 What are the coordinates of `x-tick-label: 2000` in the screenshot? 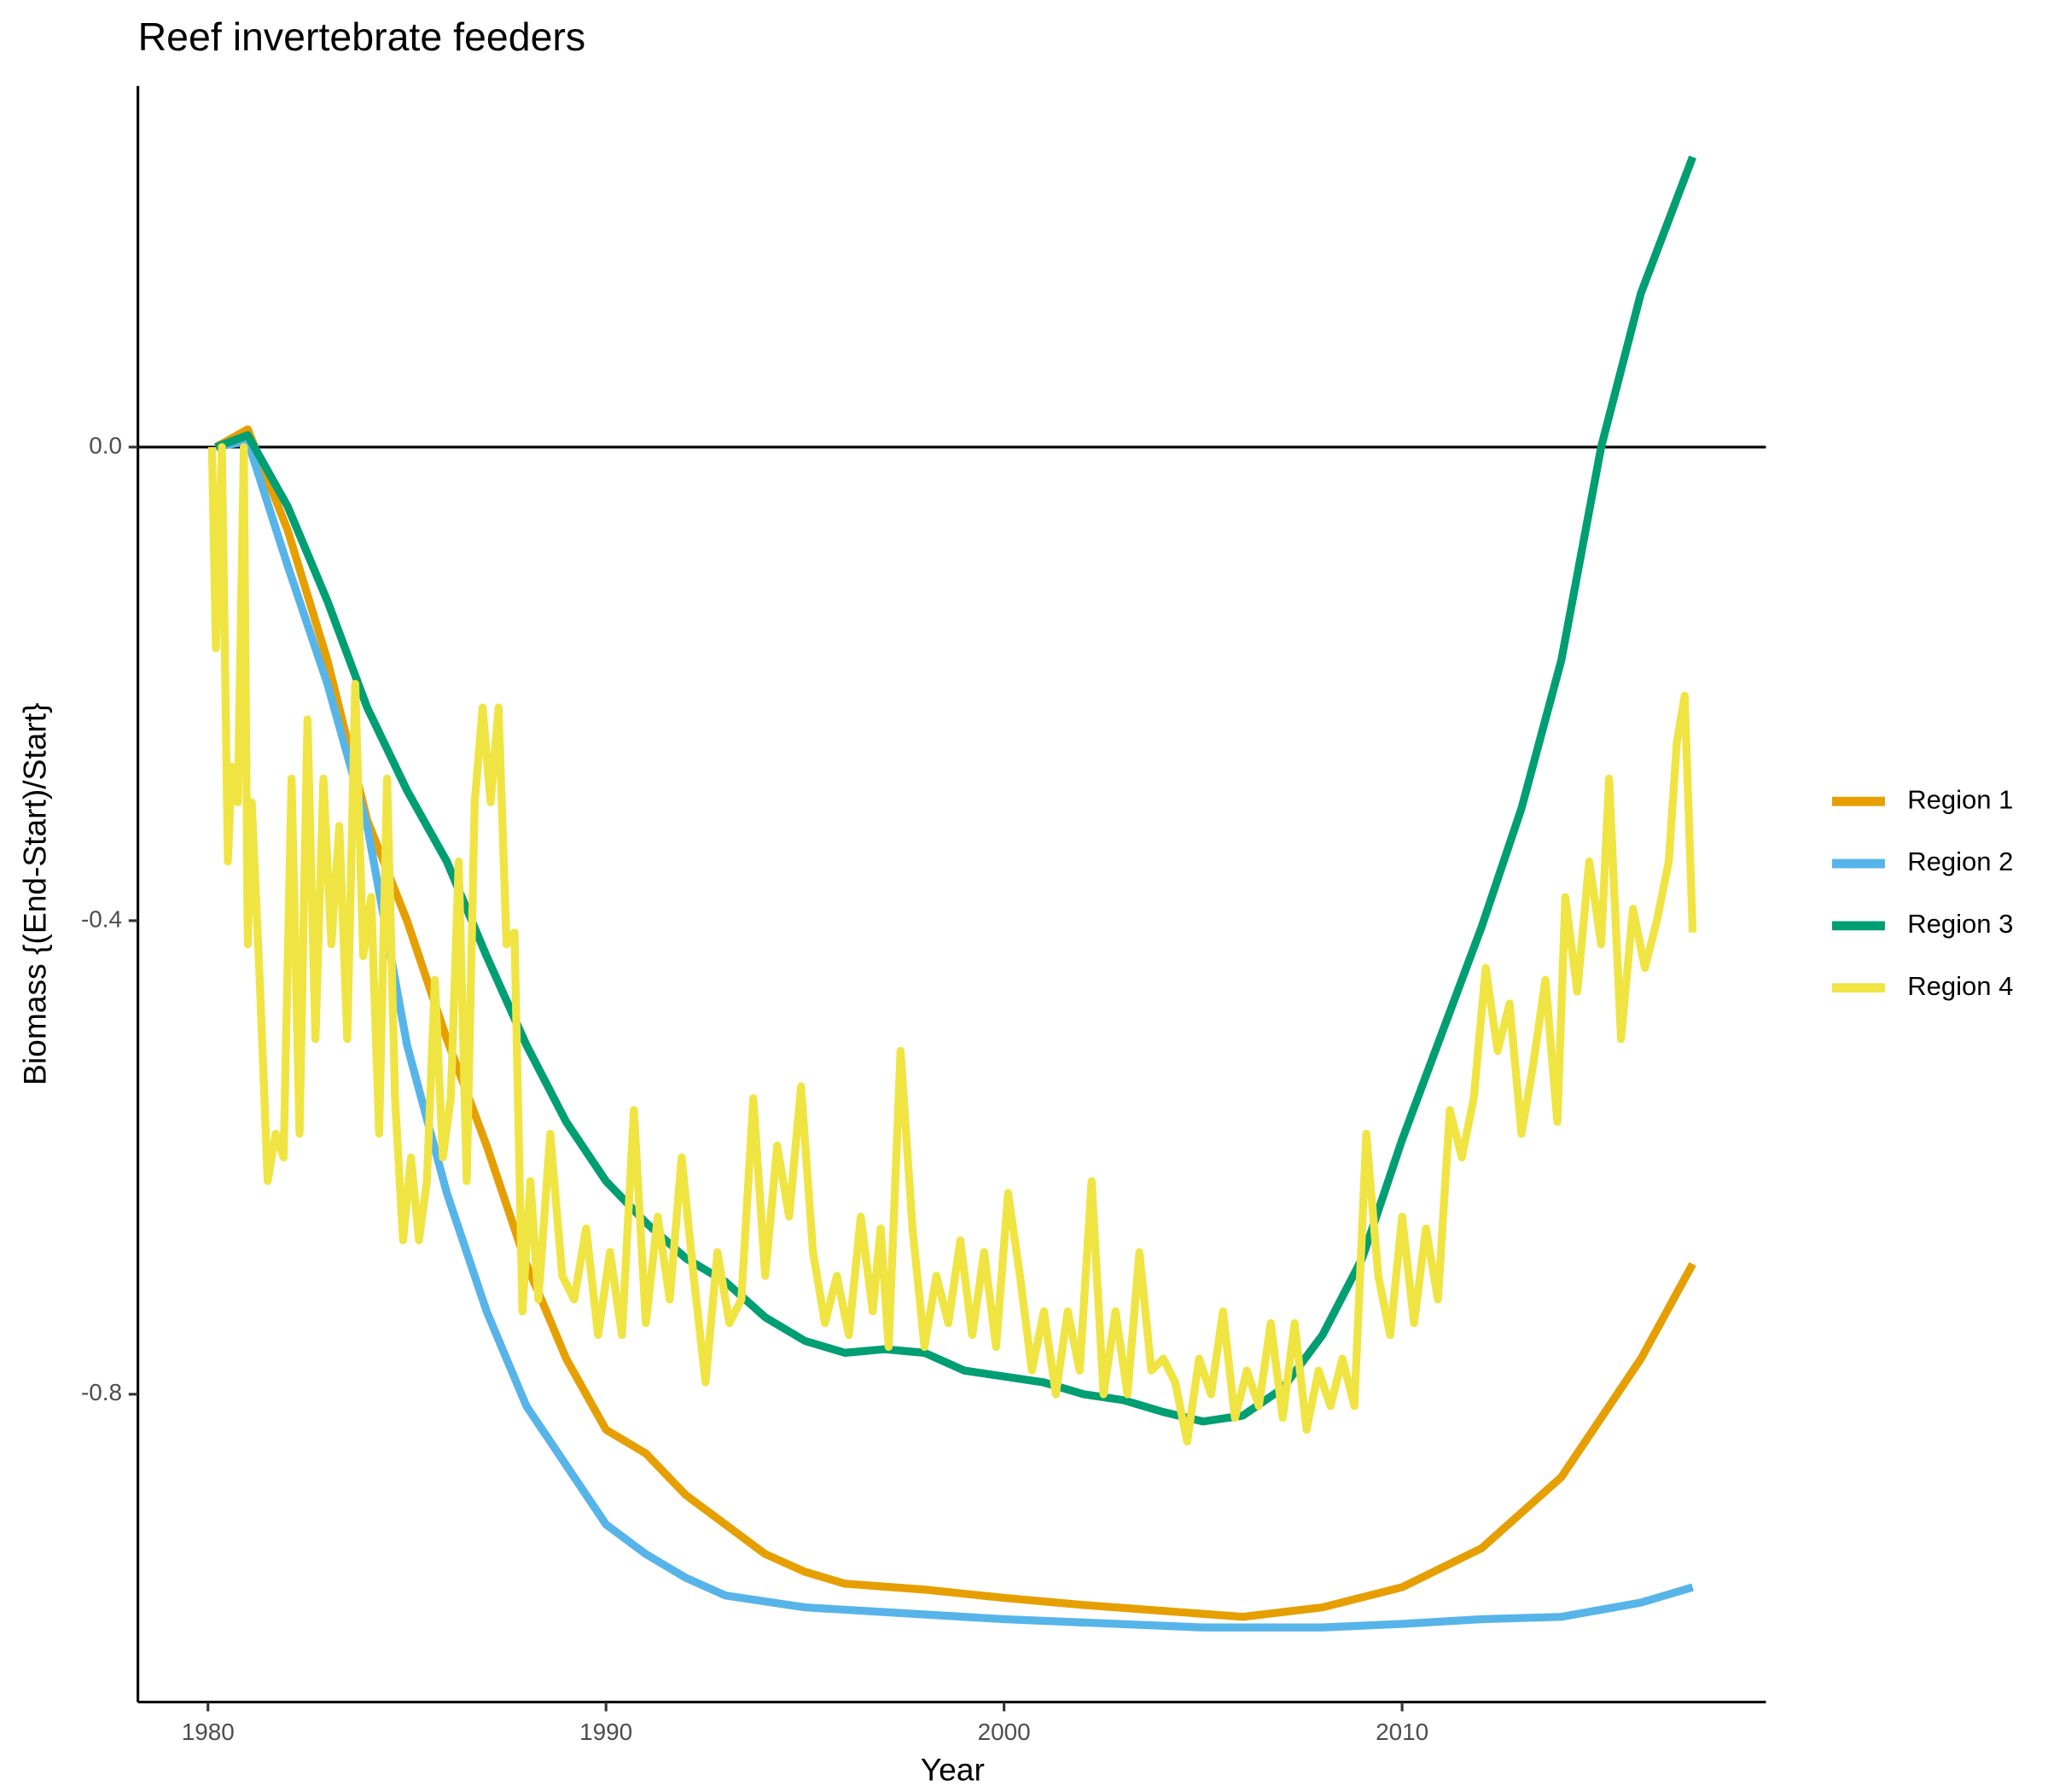 It's located at (1005, 1732).